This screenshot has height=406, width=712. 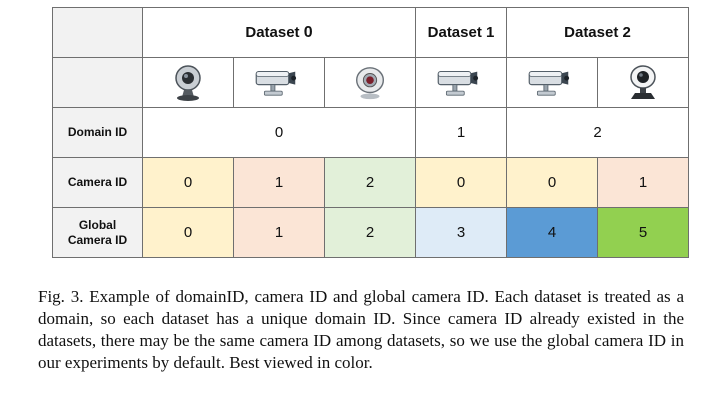 I want to click on icon-row-label-cell, so click(x=97, y=82).